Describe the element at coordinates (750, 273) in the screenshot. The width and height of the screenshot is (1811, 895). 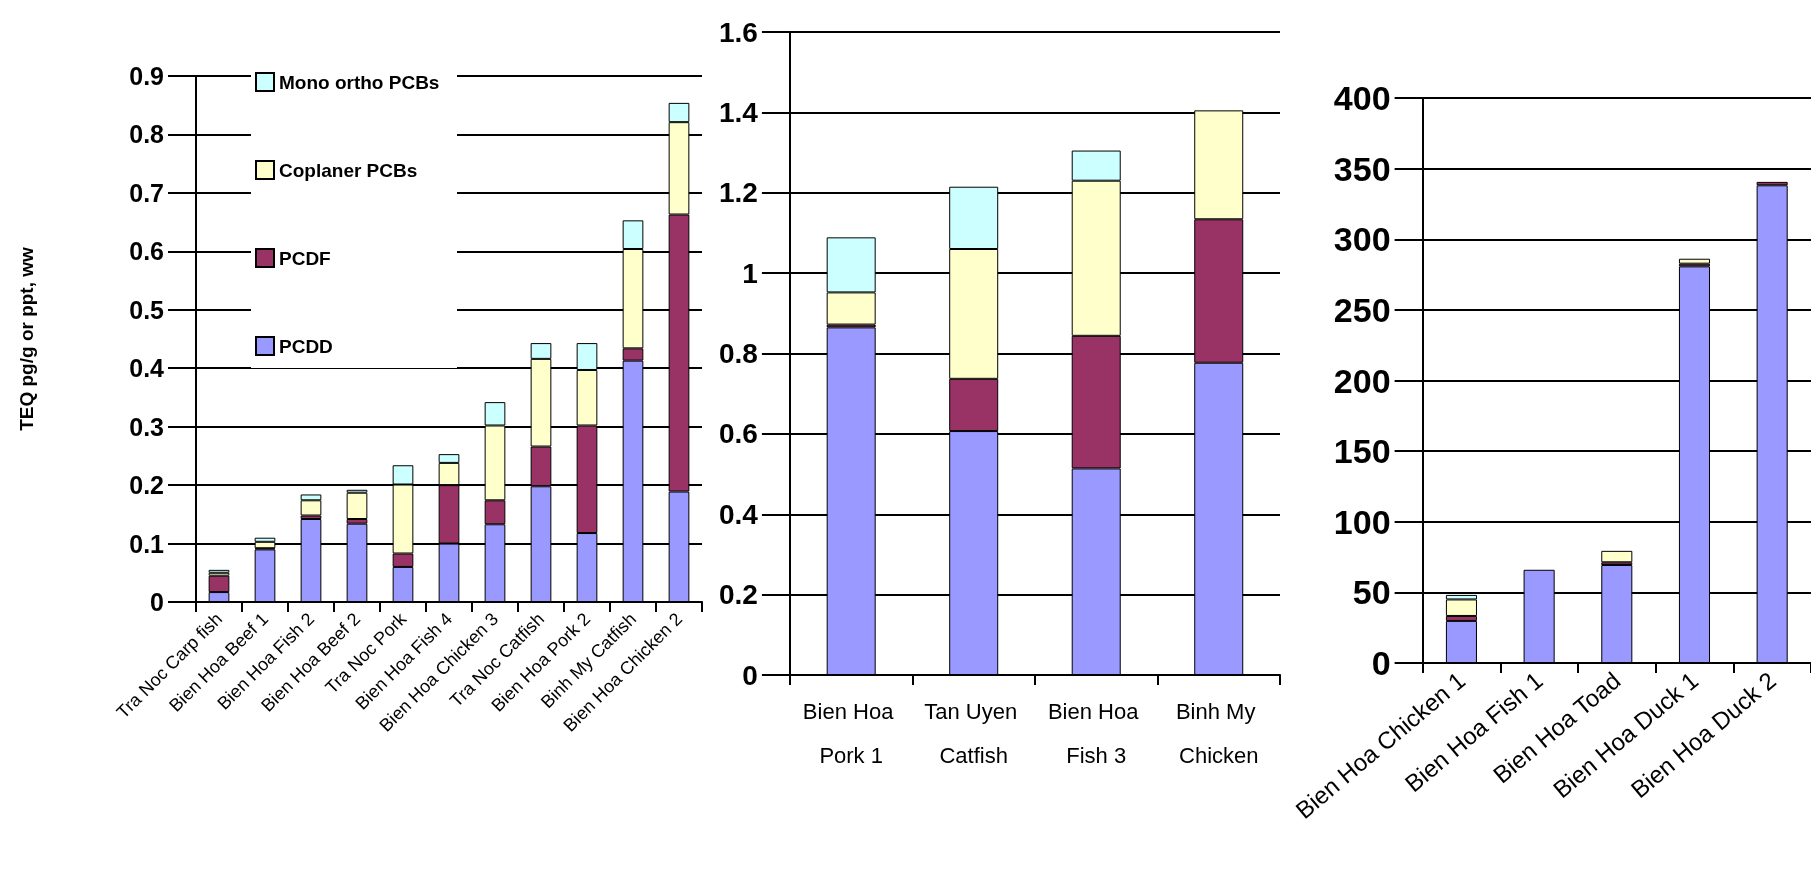
I see `y-tick-label: 1` at that location.